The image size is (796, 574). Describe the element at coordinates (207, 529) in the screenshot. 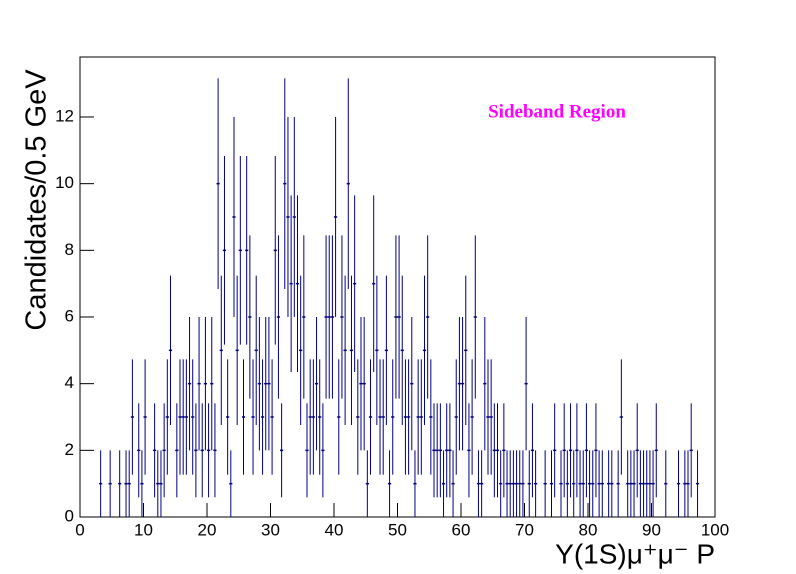

I see `x-tick-label: 20` at that location.